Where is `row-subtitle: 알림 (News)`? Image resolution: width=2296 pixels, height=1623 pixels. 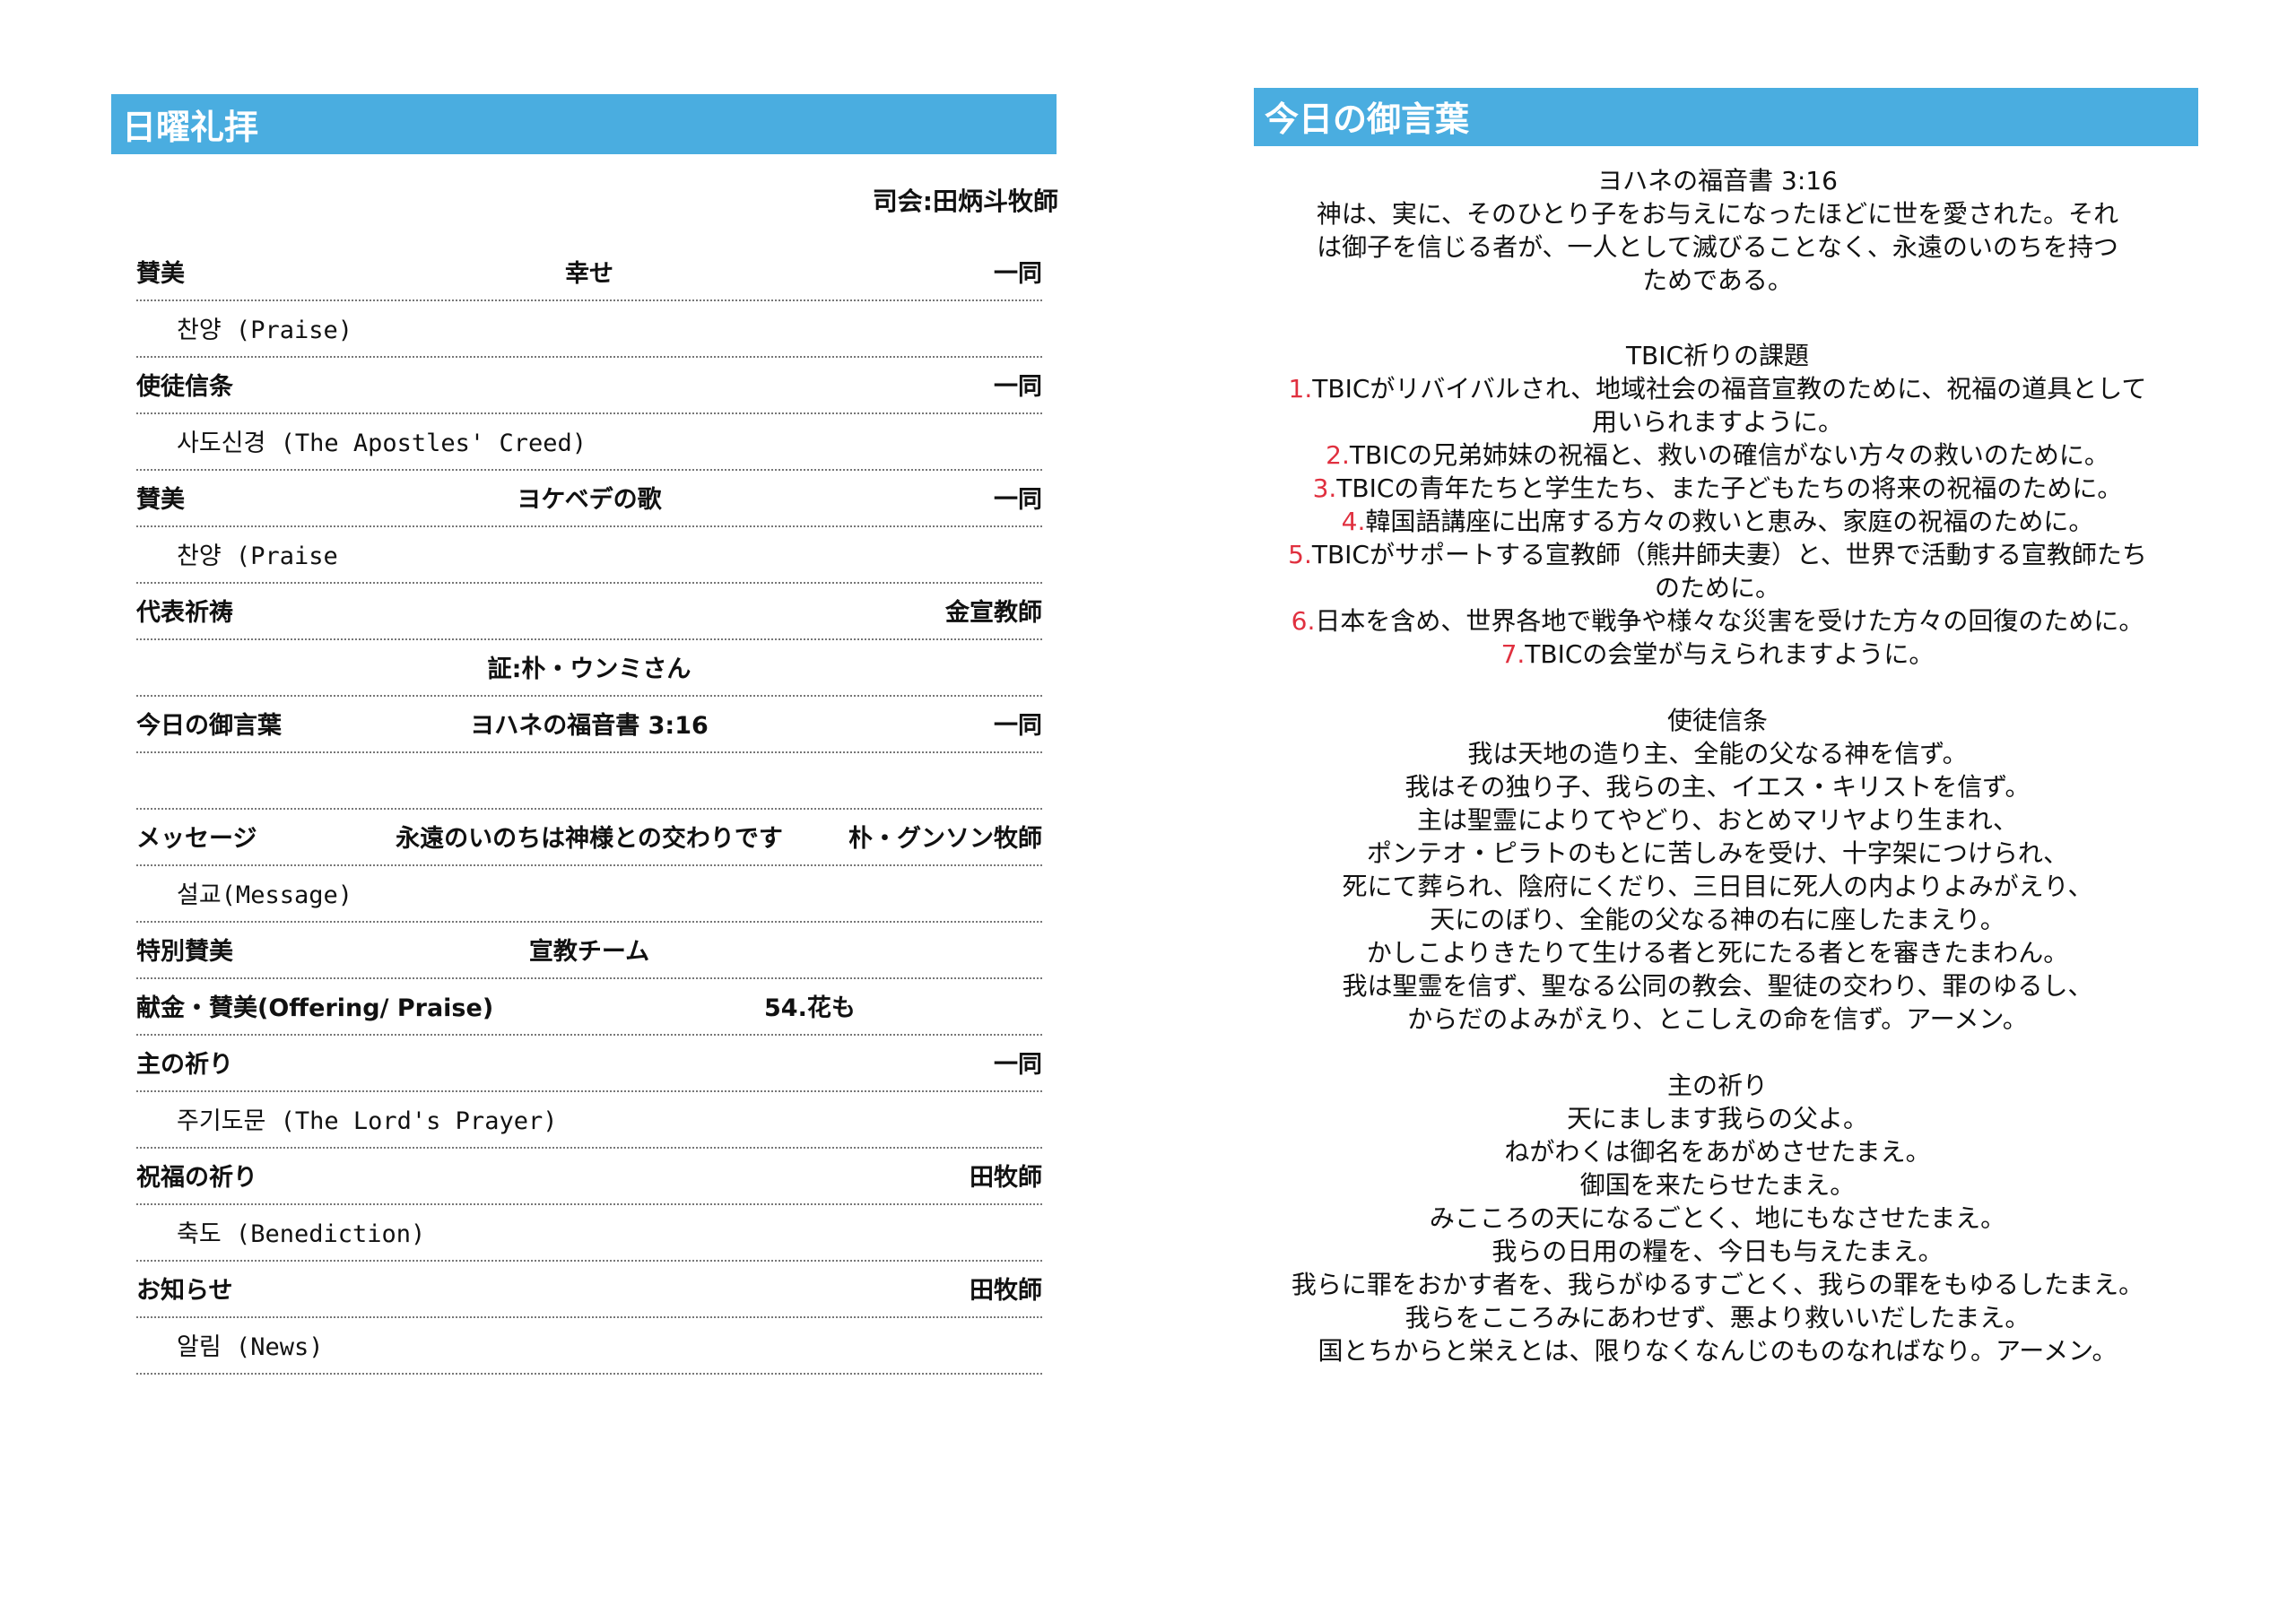
row-subtitle: 알림 (News) is located at coordinates (250, 1347).